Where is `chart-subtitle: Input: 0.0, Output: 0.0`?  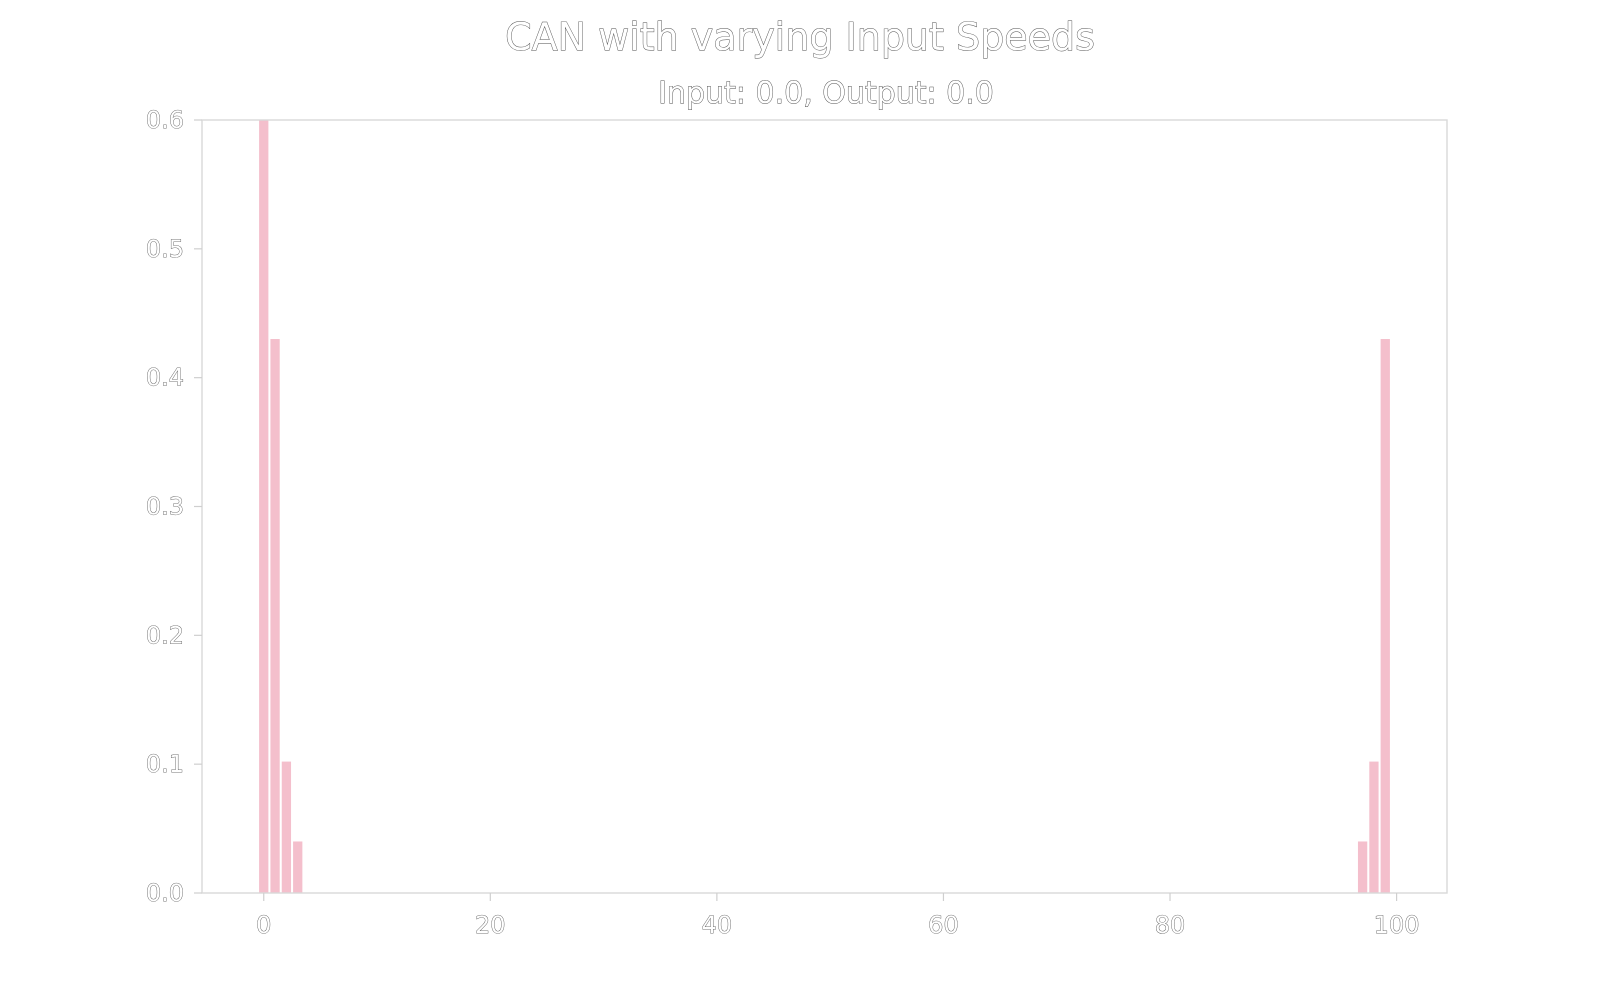
chart-subtitle: Input: 0.0, Output: 0.0 is located at coordinates (826, 93).